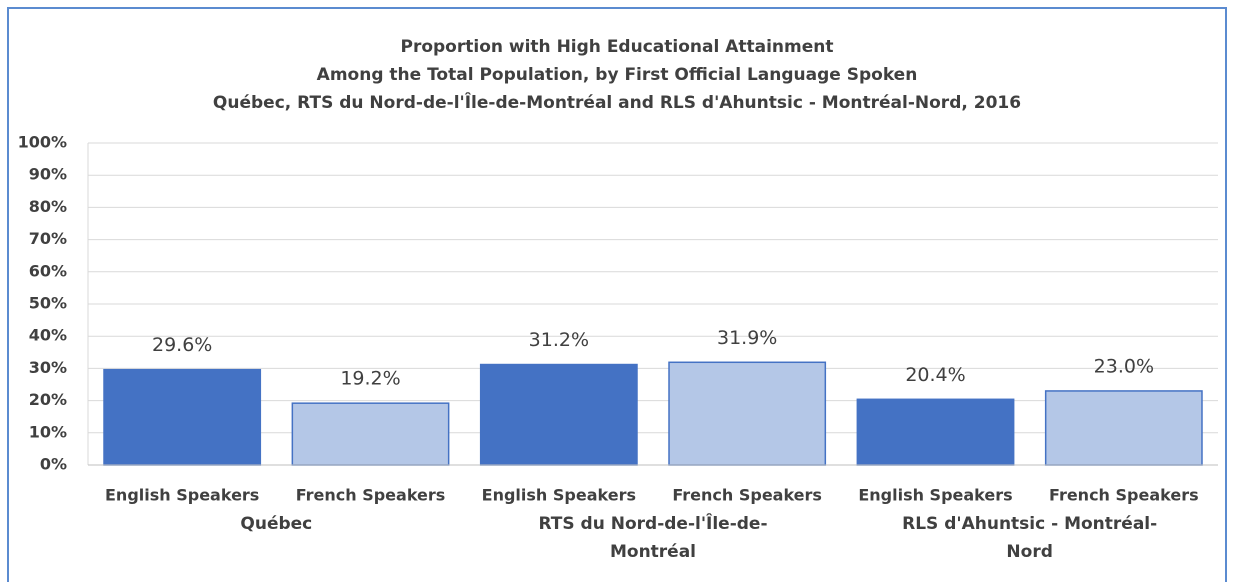 This screenshot has height=582, width=1234. What do you see at coordinates (48, 367) in the screenshot?
I see `y-tick-label: 30%` at bounding box center [48, 367].